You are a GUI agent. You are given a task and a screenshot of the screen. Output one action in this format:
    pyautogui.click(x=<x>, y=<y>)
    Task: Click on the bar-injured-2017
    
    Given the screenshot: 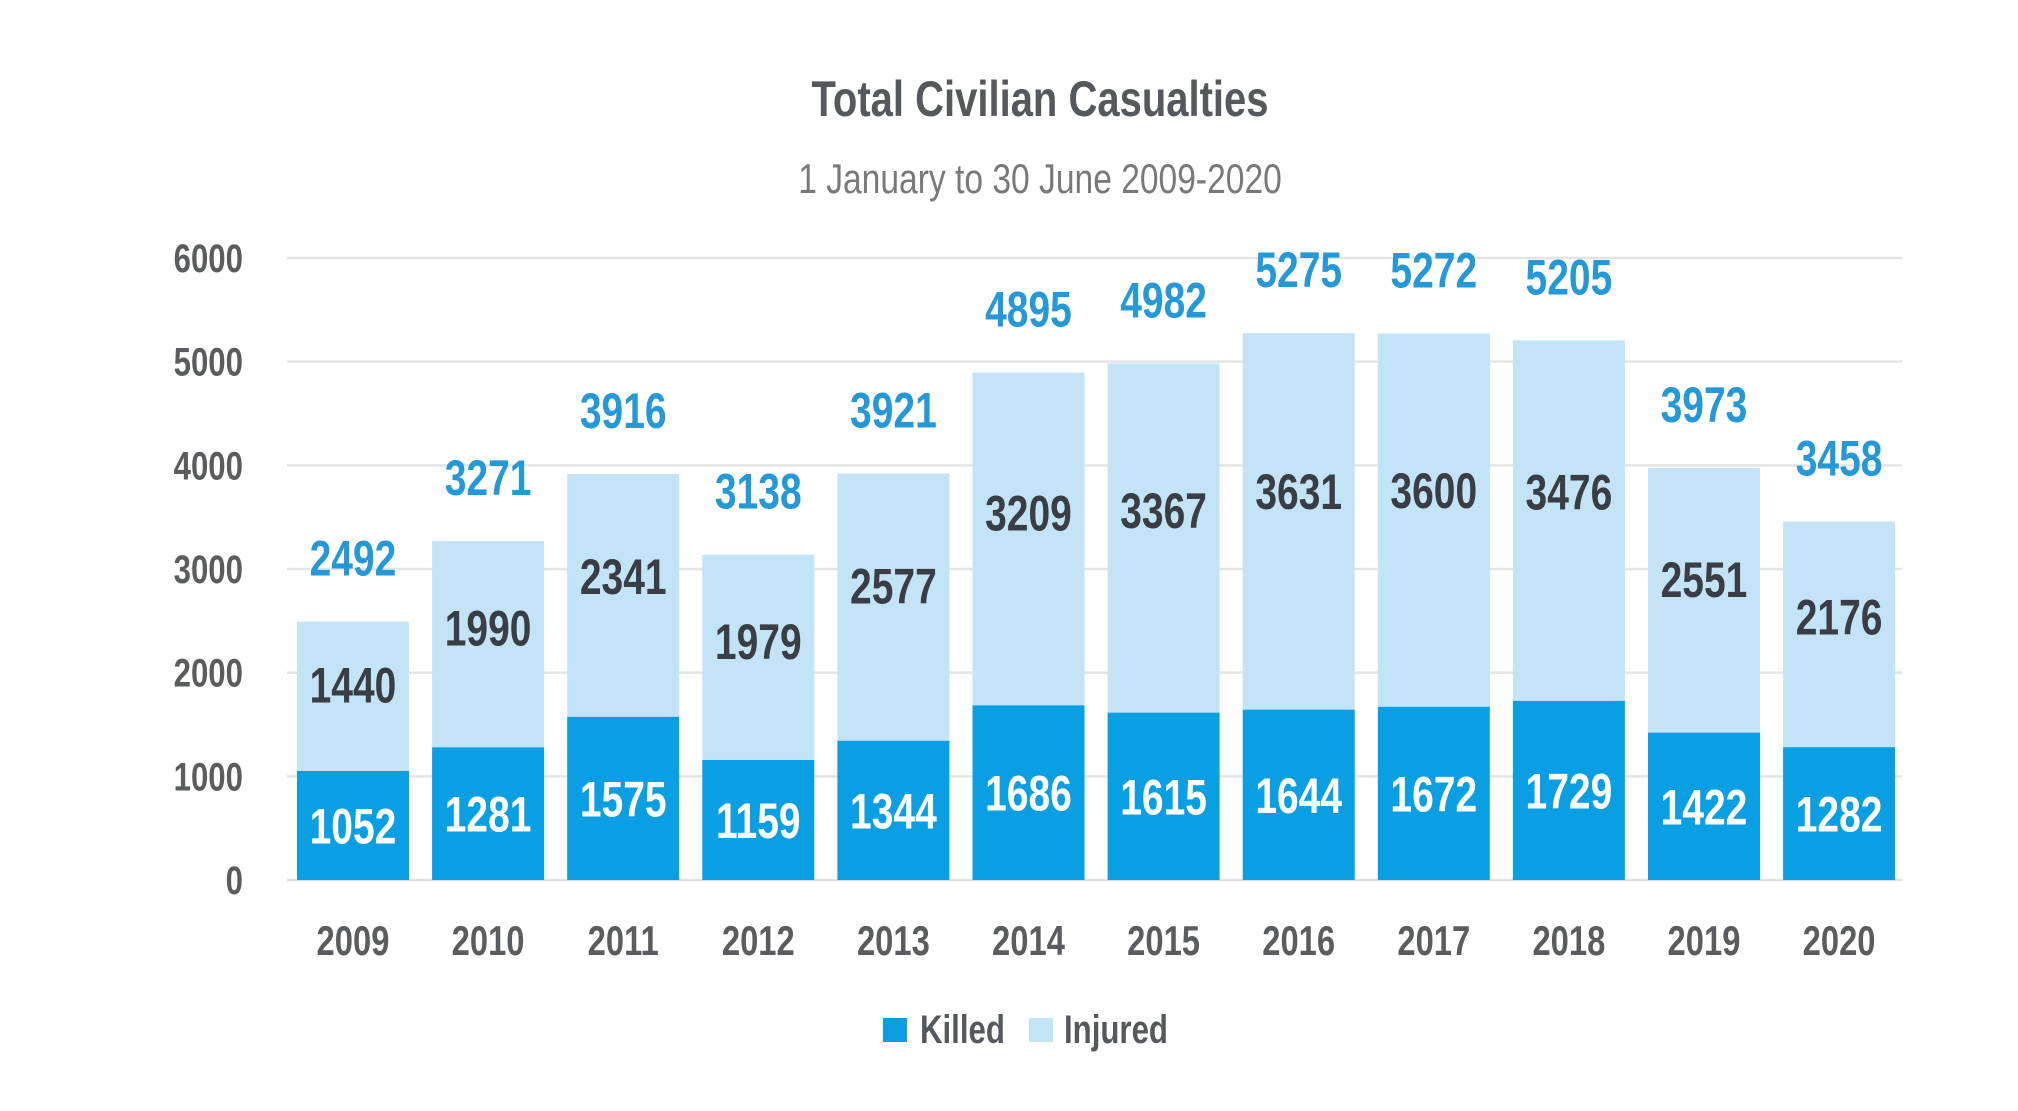 What is the action you would take?
    pyautogui.click(x=1433, y=520)
    